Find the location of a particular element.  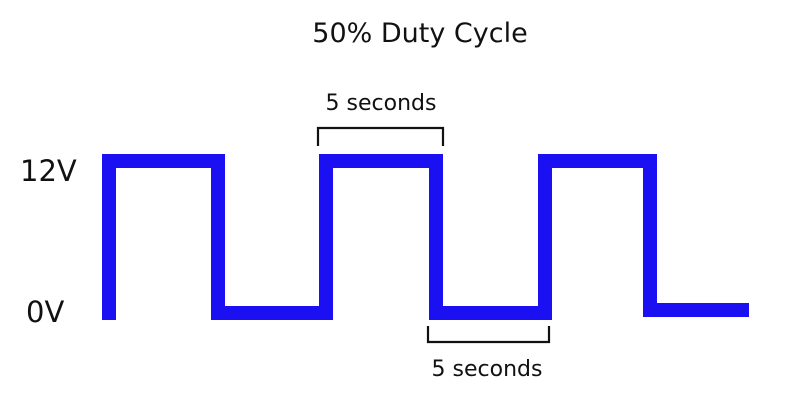

diagram-title: 50% Duty Cycle is located at coordinates (419, 33).